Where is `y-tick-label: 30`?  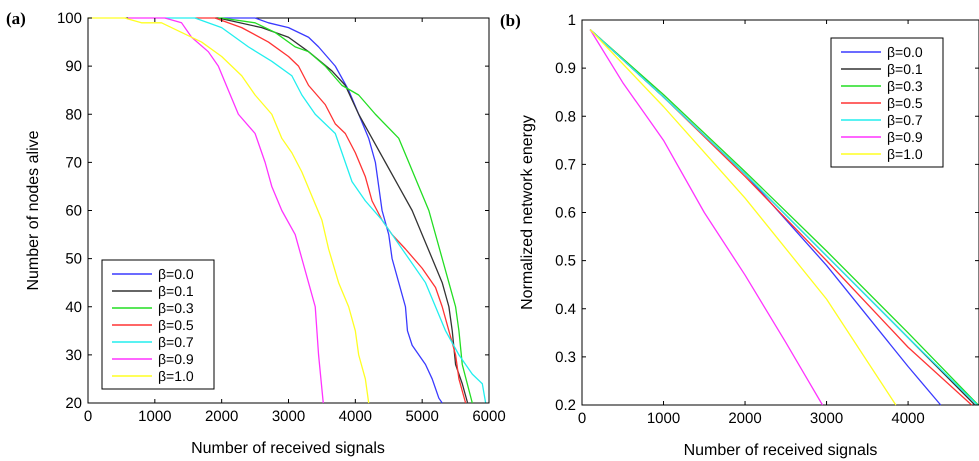 y-tick-label: 30 is located at coordinates (73, 355).